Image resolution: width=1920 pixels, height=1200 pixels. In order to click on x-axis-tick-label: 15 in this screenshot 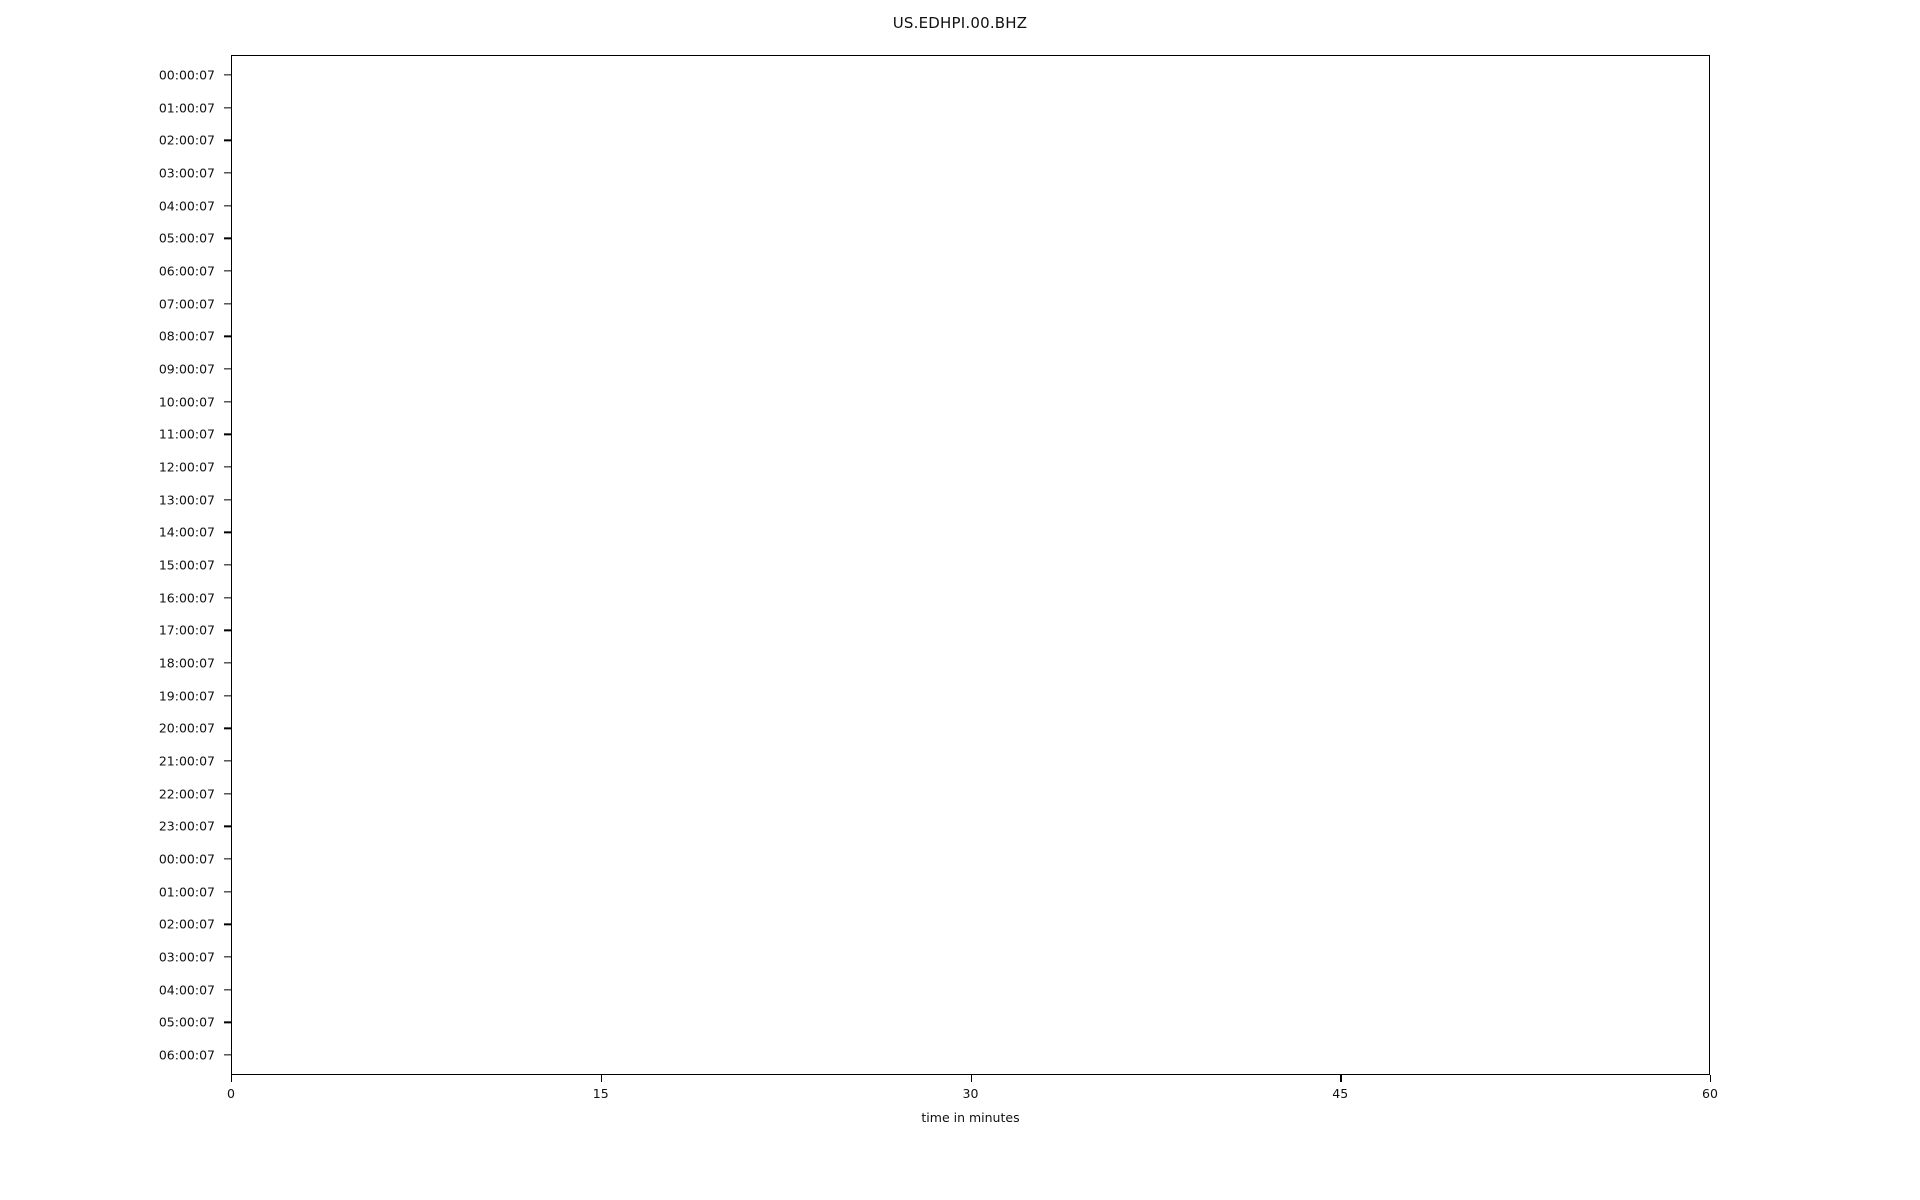, I will do `click(600, 1093)`.